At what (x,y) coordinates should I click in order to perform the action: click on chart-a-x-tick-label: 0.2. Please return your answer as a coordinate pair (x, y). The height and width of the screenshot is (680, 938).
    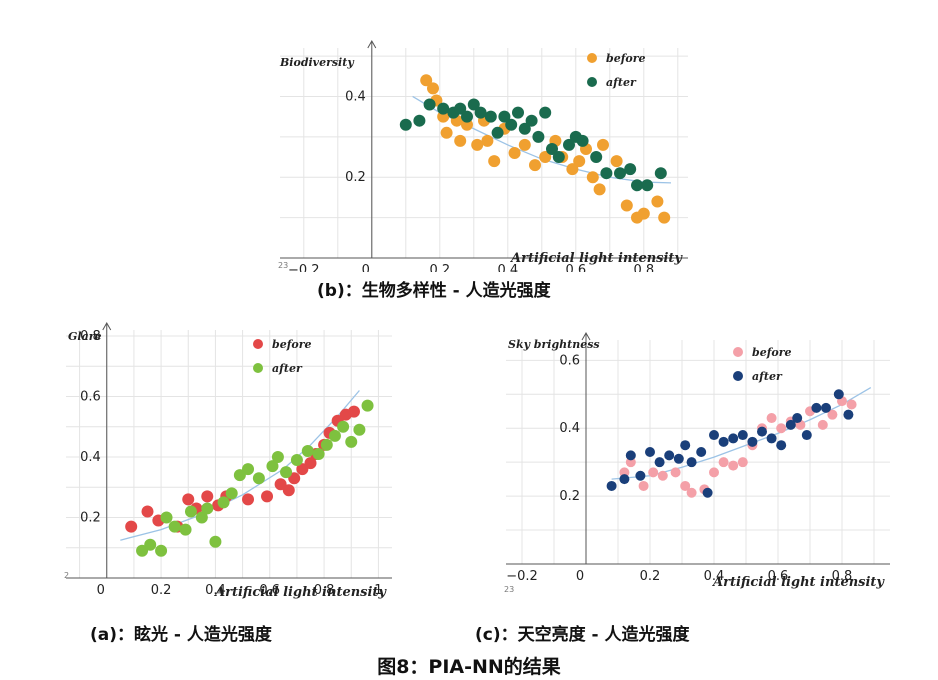
    Looking at the image, I should click on (161, 590).